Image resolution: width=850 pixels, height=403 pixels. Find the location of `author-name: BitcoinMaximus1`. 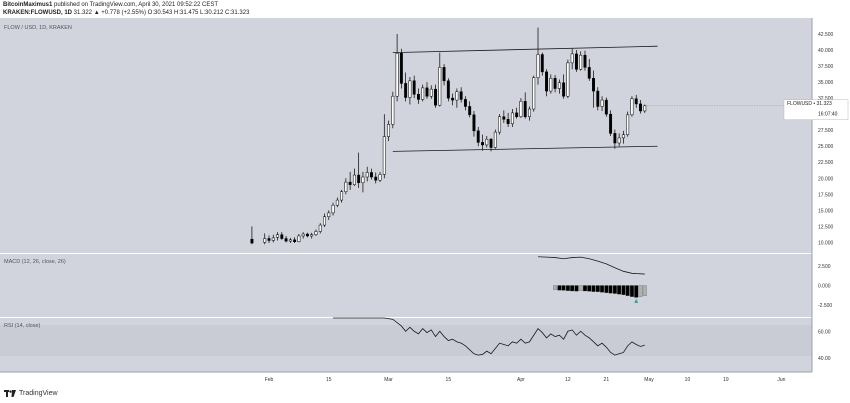

author-name: BitcoinMaximus1 is located at coordinates (28, 5).